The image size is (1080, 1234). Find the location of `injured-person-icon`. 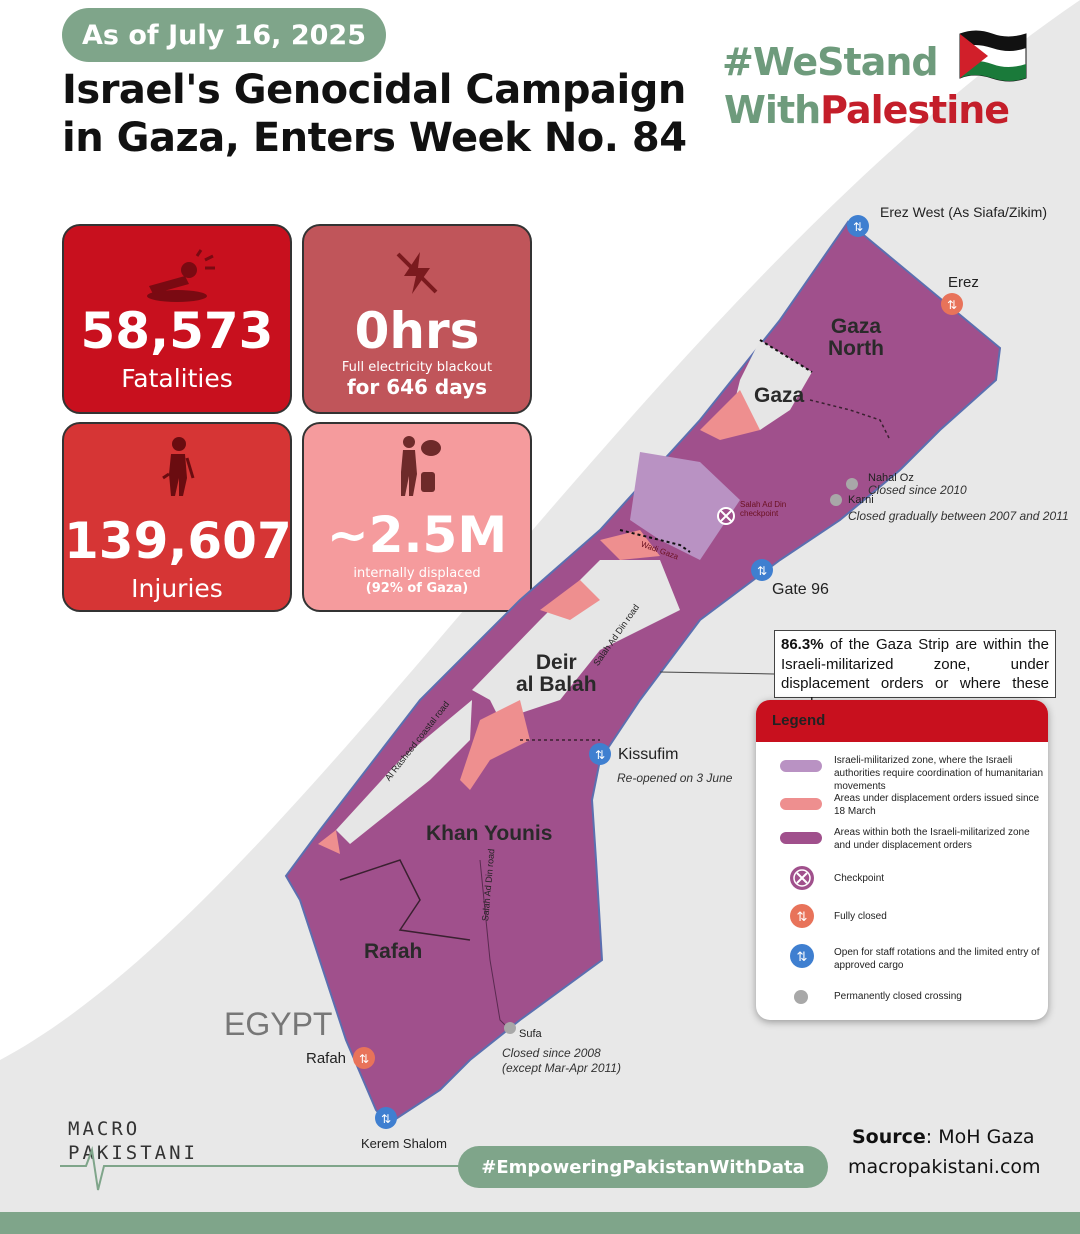

injured-person-icon is located at coordinates (178, 466).